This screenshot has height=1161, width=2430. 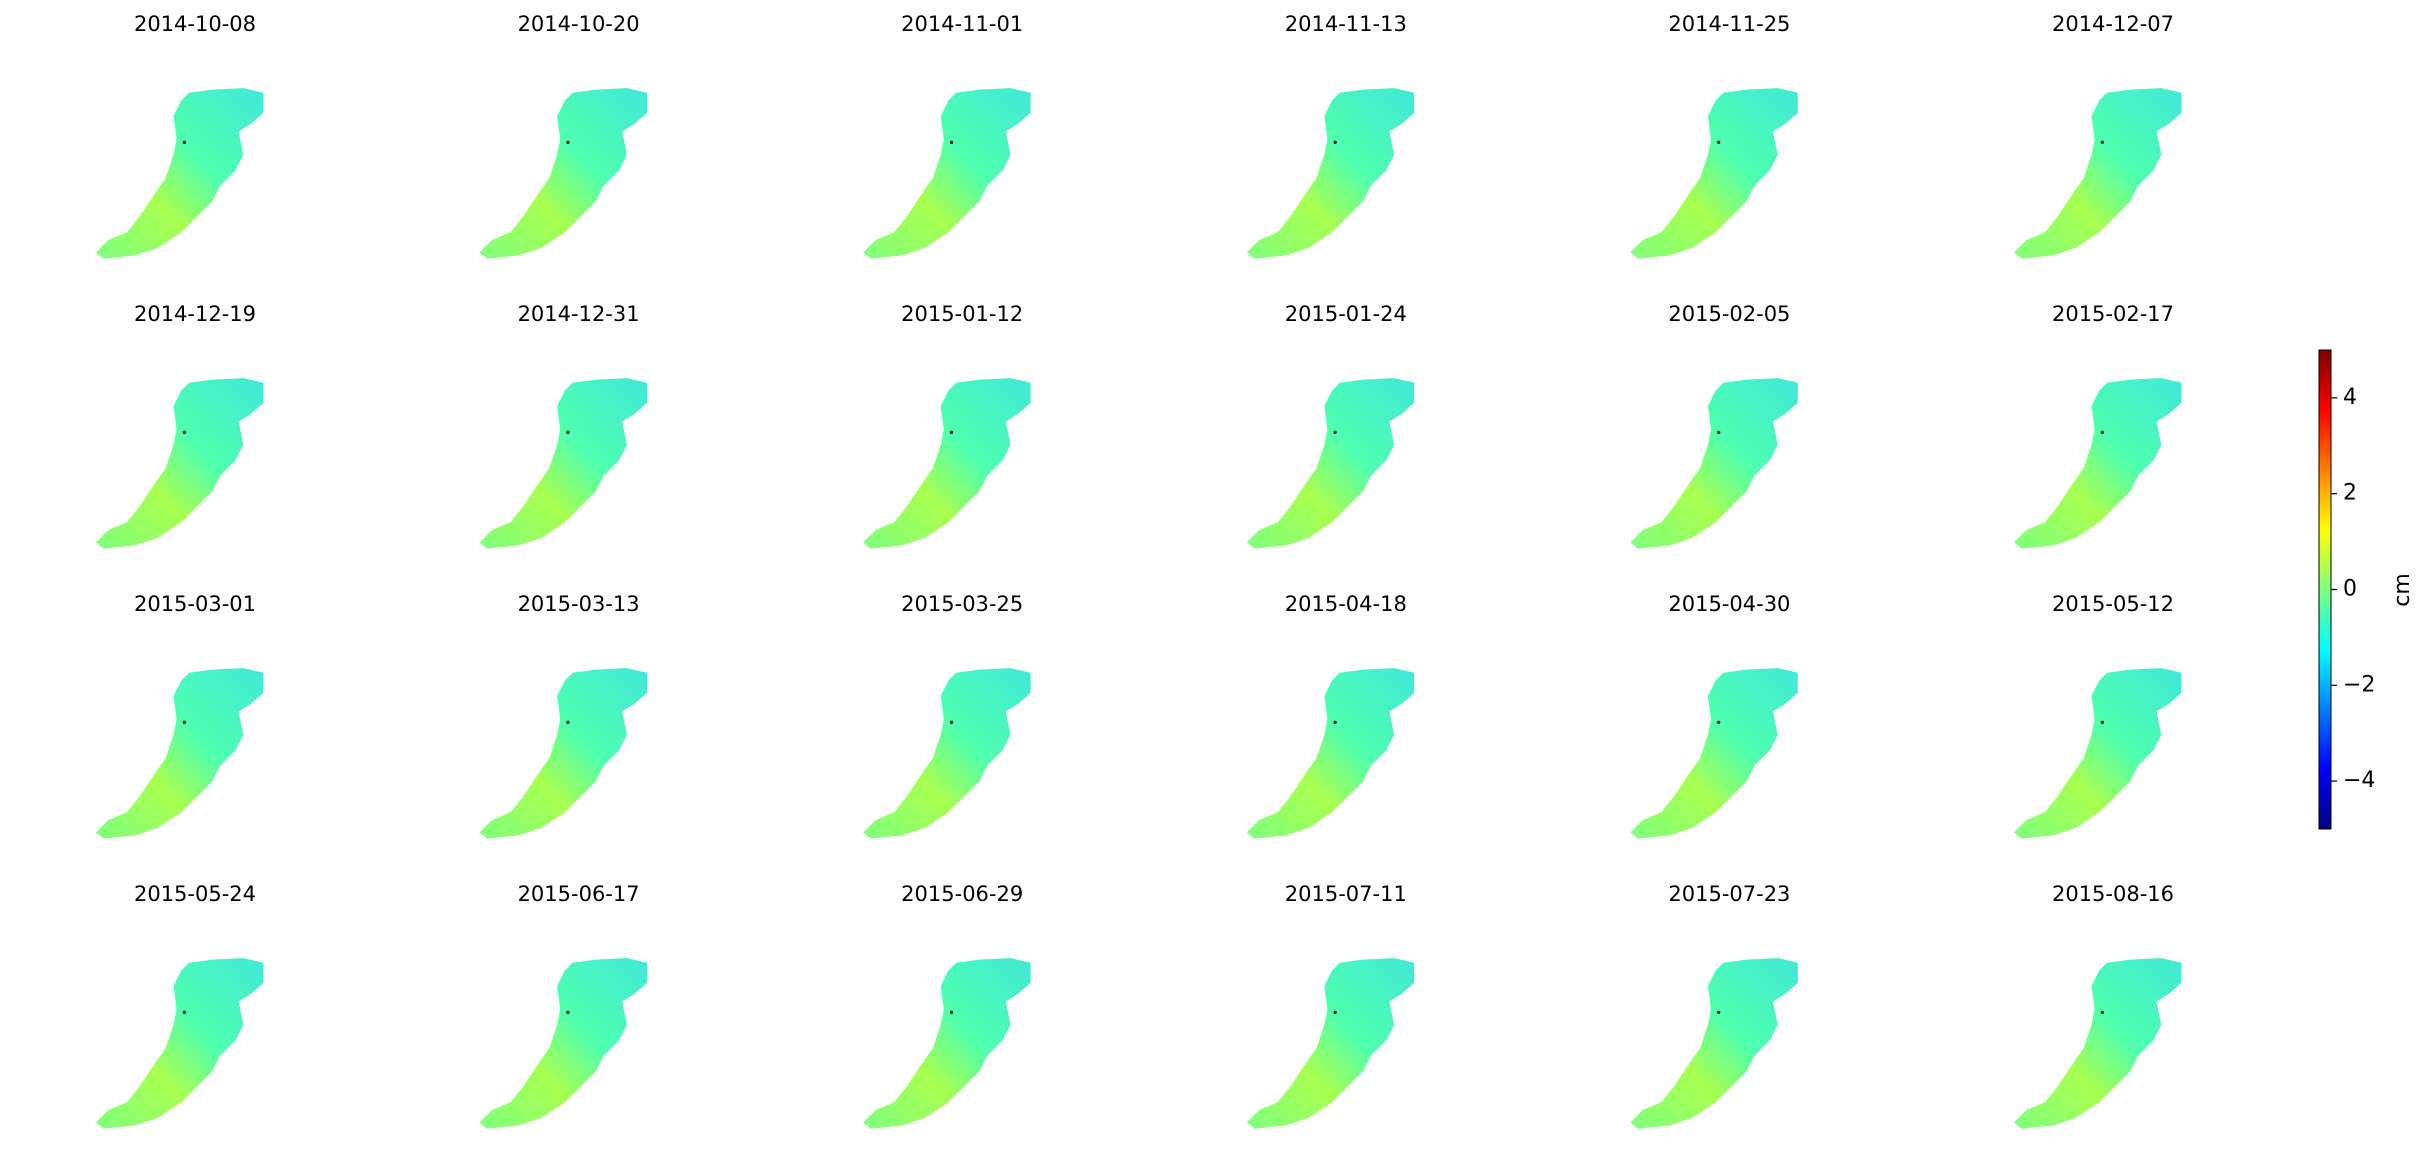 I want to click on panel-title: 2014-12-07, so click(x=2113, y=24).